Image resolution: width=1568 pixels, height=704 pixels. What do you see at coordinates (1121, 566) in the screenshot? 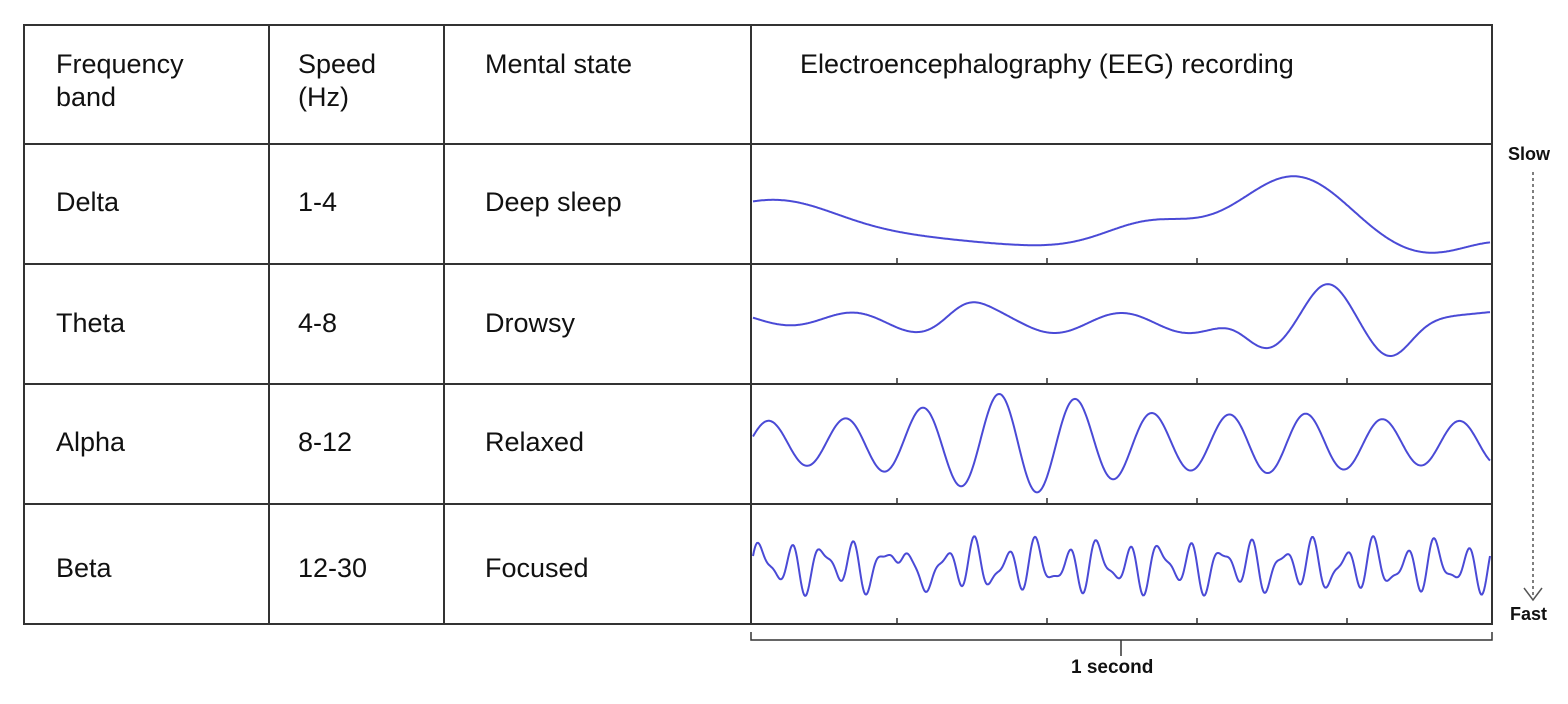
I see `beta-wave` at bounding box center [1121, 566].